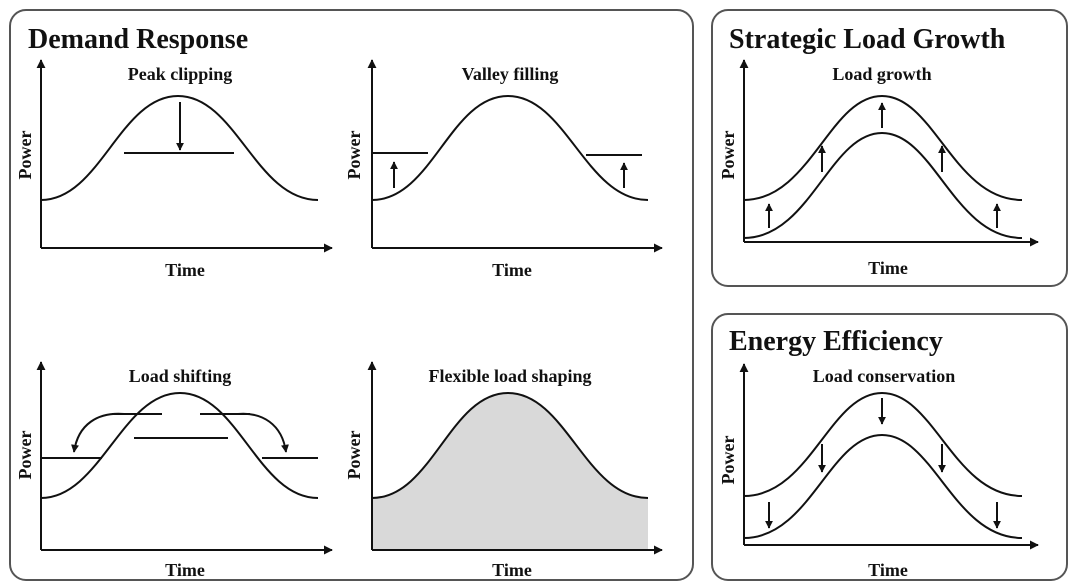 This screenshot has width=1072, height=584. I want to click on grown-load-curve, so click(883, 147).